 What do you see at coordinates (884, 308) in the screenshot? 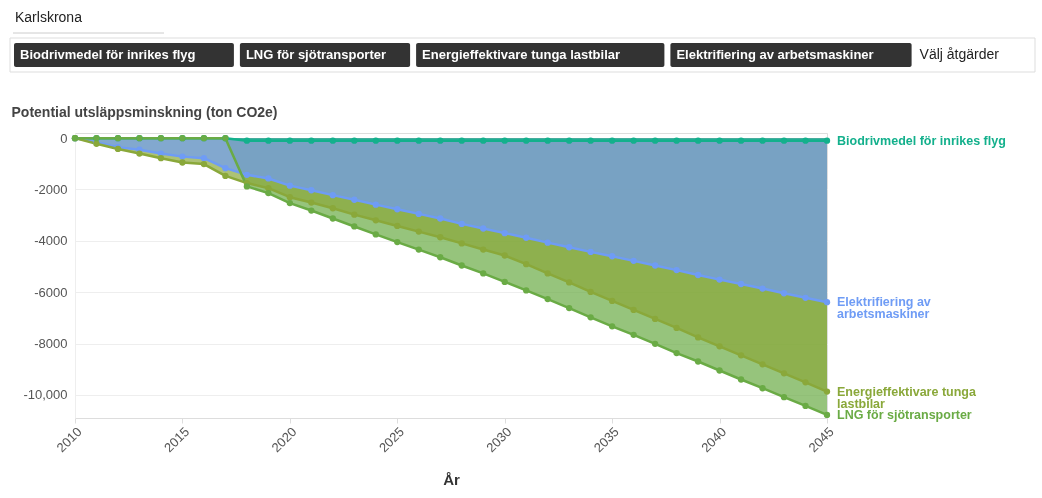
I see `series-label: Elektrifiering av arbetsmaskiner` at bounding box center [884, 308].